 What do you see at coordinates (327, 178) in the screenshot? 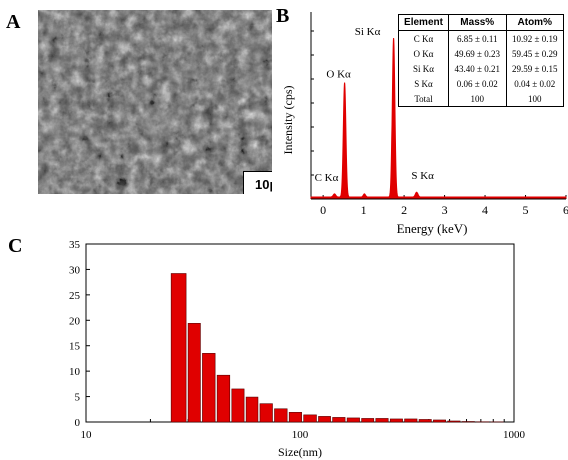
I see `eds-peak-label: C Kα` at bounding box center [327, 178].